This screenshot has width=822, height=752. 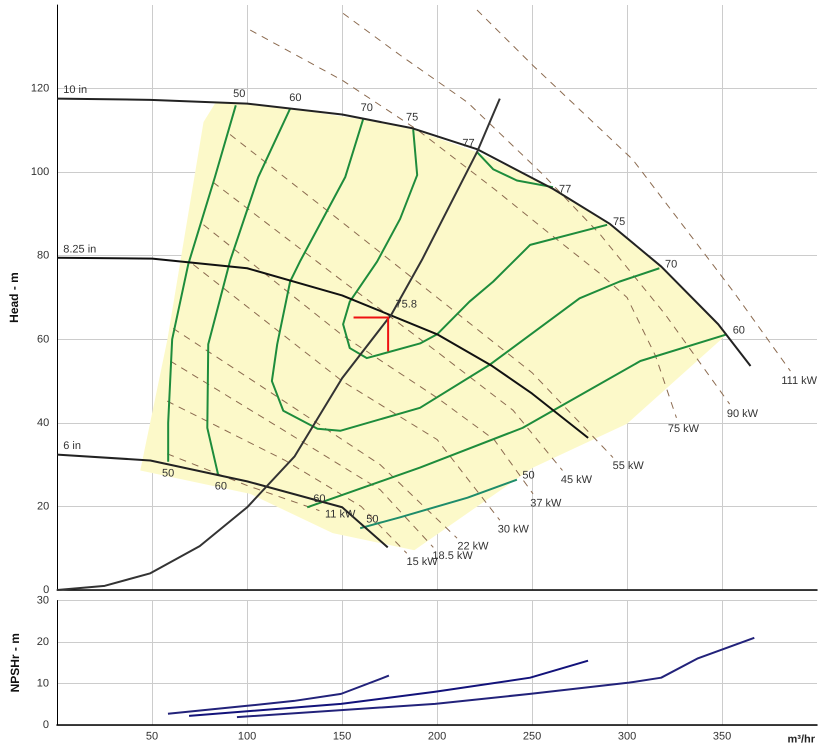 What do you see at coordinates (43, 339) in the screenshot?
I see `y-tick-label: 60` at bounding box center [43, 339].